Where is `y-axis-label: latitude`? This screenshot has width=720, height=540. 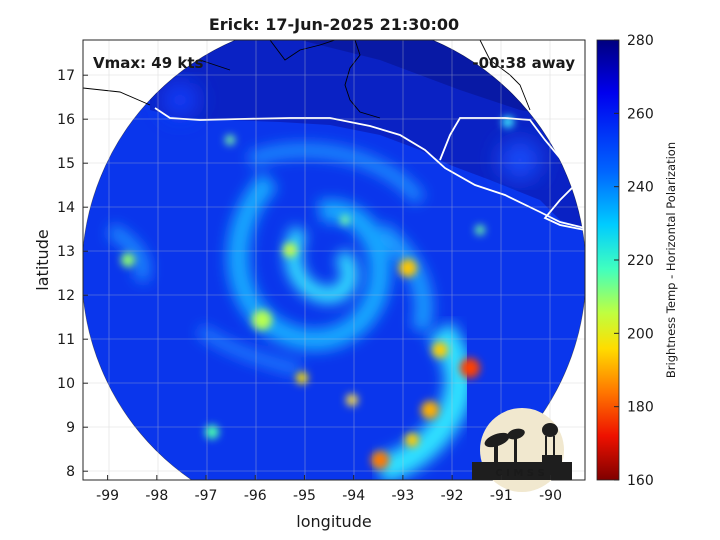 y-axis-label: latitude is located at coordinates (42, 259).